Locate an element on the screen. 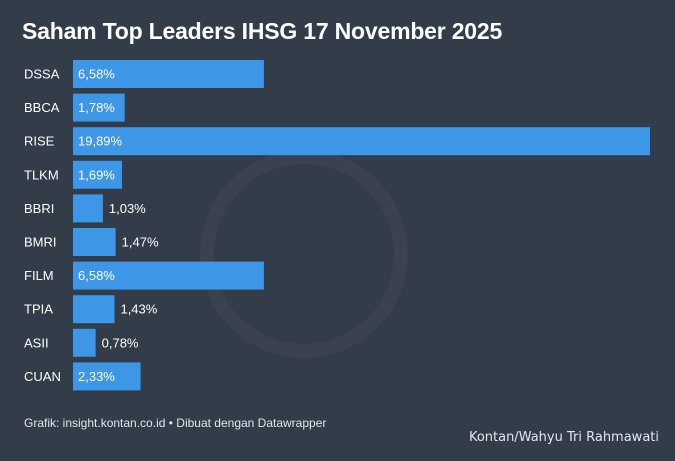 This screenshot has width=675, height=461. bar-cuan is located at coordinates (107, 376).